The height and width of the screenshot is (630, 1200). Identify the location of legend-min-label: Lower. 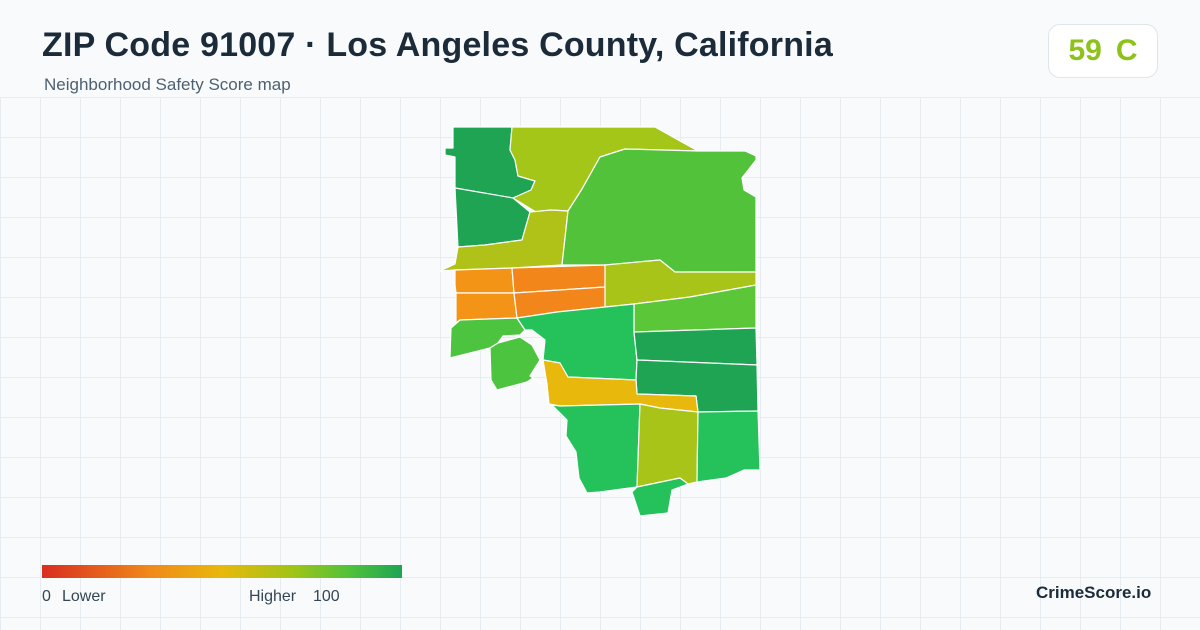
(84, 596).